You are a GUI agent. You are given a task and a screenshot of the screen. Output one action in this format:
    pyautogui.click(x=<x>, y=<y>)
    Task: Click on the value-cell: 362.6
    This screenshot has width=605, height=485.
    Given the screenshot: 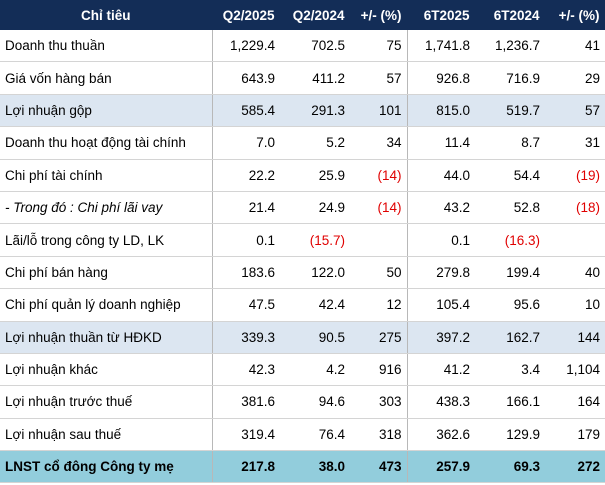 What is the action you would take?
    pyautogui.click(x=441, y=435)
    